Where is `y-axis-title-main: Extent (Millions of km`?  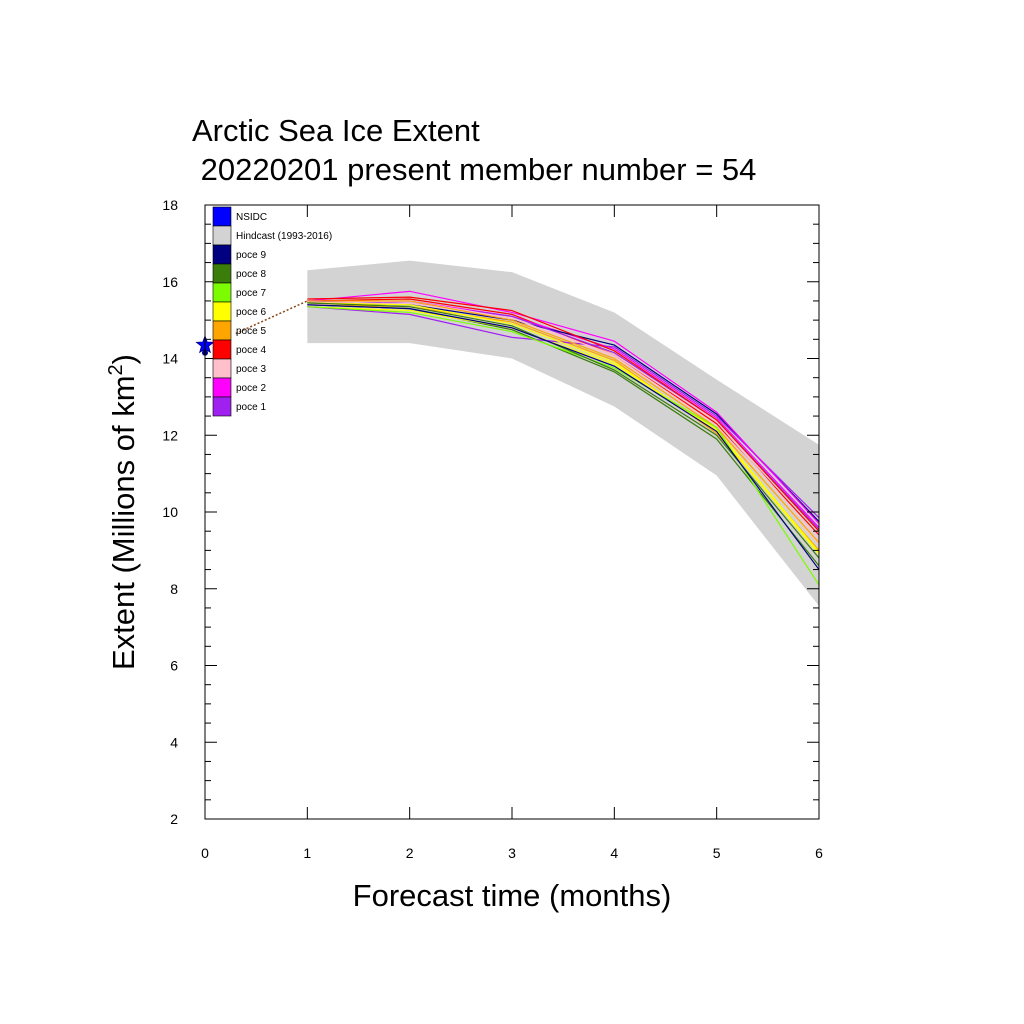 y-axis-title-main: Extent (Millions of km is located at coordinates (123, 522).